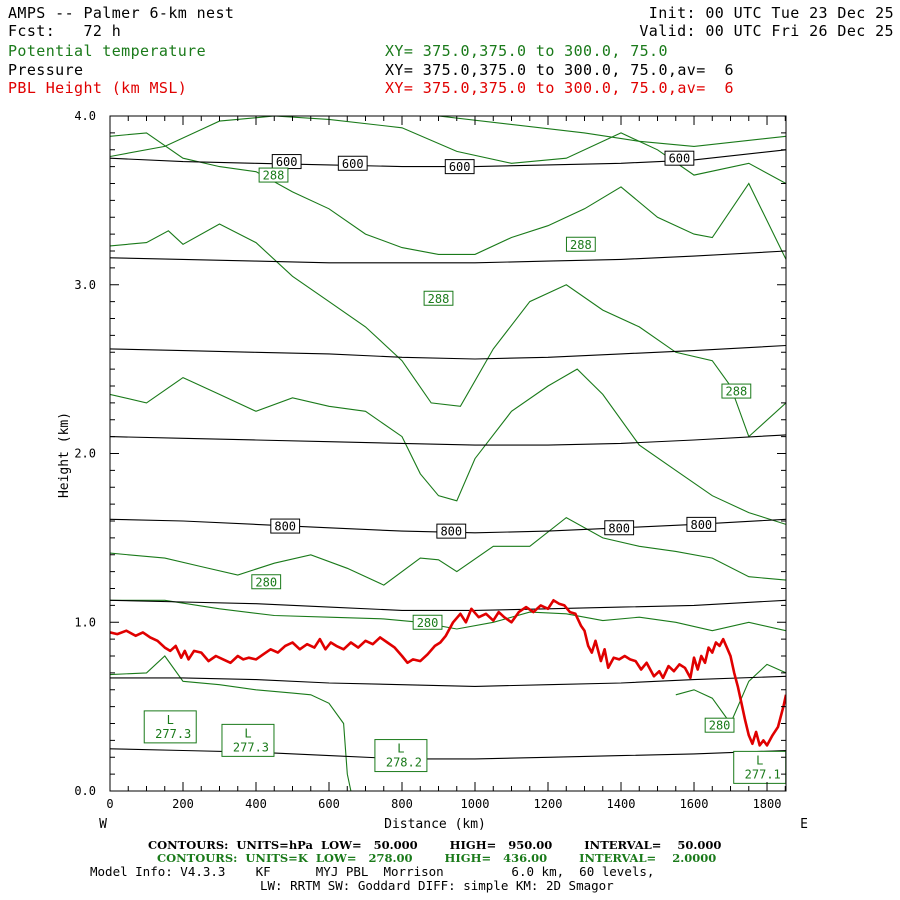 Image resolution: width=900 pixels, height=900 pixels. I want to click on pressure-label-3-box, so click(679, 158).